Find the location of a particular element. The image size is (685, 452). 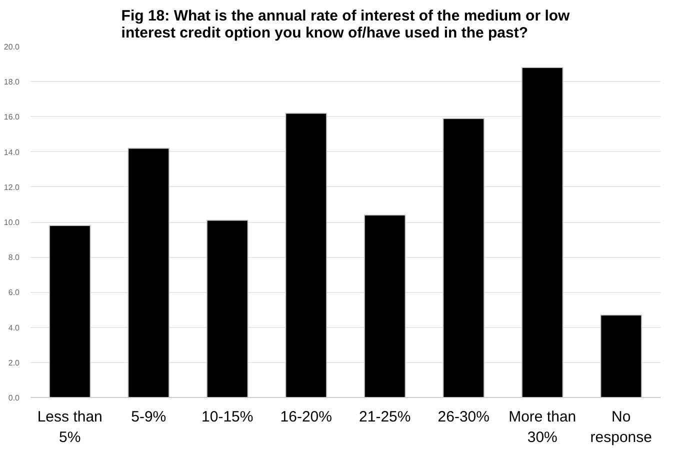

y-tick-label: 12.0 is located at coordinates (12, 187).